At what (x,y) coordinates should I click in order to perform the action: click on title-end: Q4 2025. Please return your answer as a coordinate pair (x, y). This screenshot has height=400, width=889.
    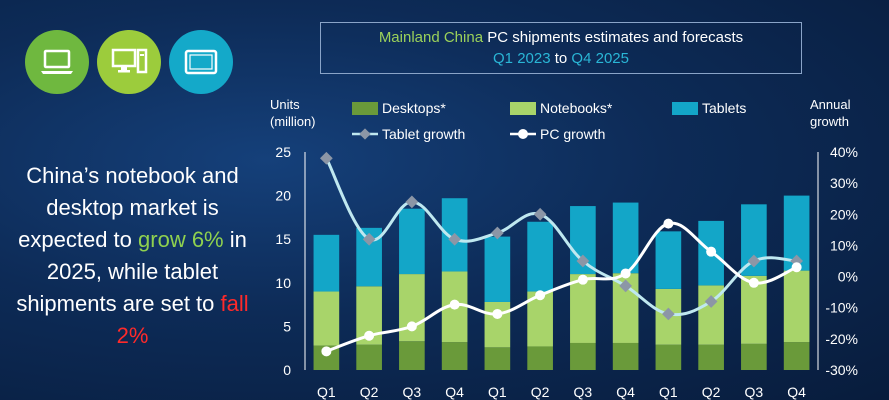
    Looking at the image, I should click on (600, 58).